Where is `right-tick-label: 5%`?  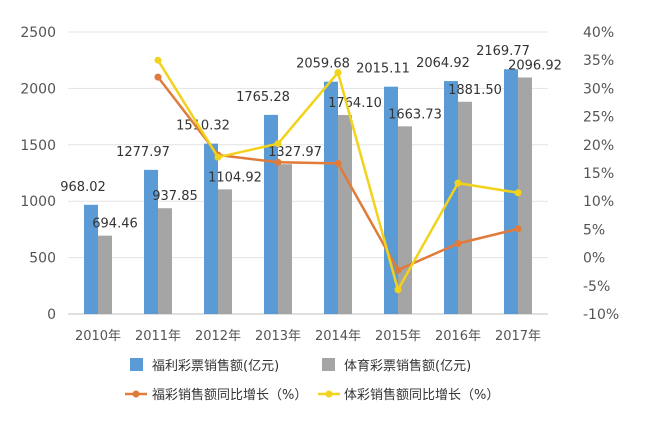 right-tick-label: 5% is located at coordinates (594, 230).